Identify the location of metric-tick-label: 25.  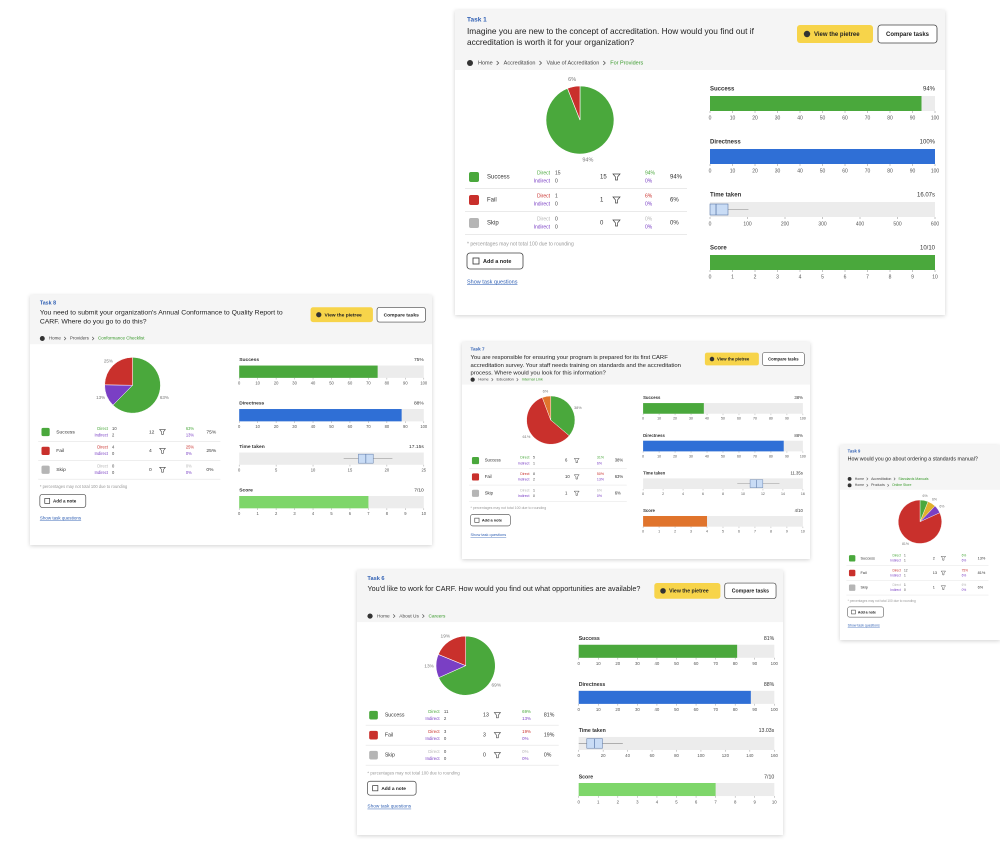
(424, 470).